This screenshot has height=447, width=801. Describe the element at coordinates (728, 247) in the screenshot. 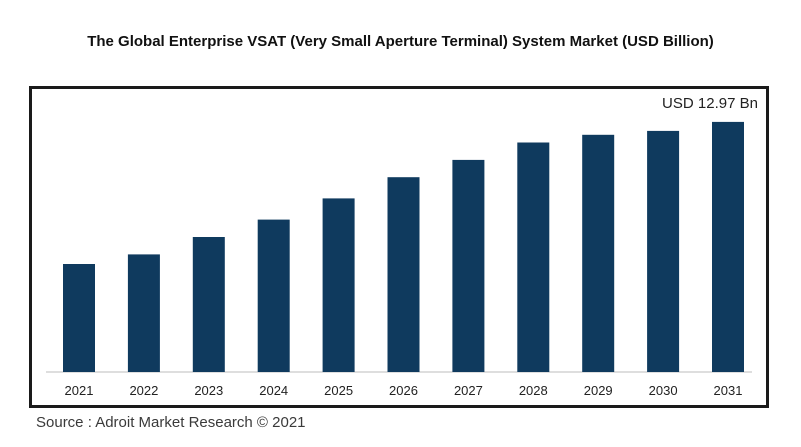

I see `bar-2031` at that location.